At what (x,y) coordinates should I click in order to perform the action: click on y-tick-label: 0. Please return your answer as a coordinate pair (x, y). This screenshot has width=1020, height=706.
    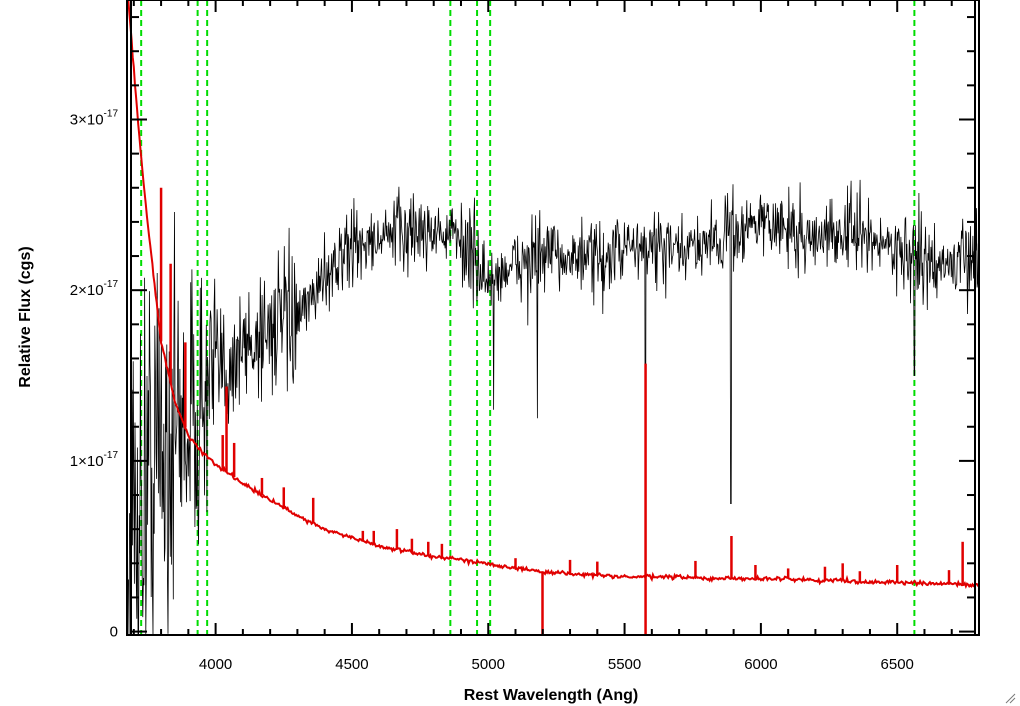
    Looking at the image, I should click on (114, 632).